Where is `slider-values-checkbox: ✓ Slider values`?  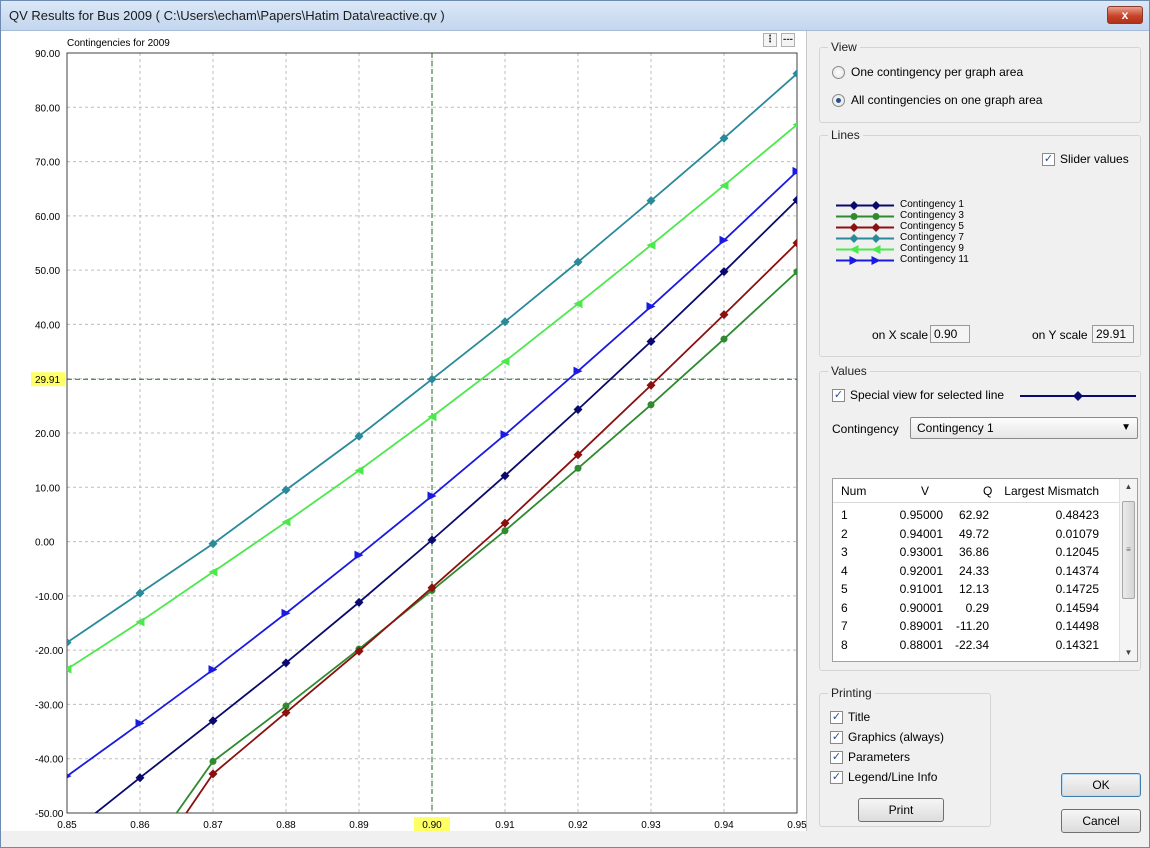 slider-values-checkbox: ✓ Slider values is located at coordinates (1085, 159).